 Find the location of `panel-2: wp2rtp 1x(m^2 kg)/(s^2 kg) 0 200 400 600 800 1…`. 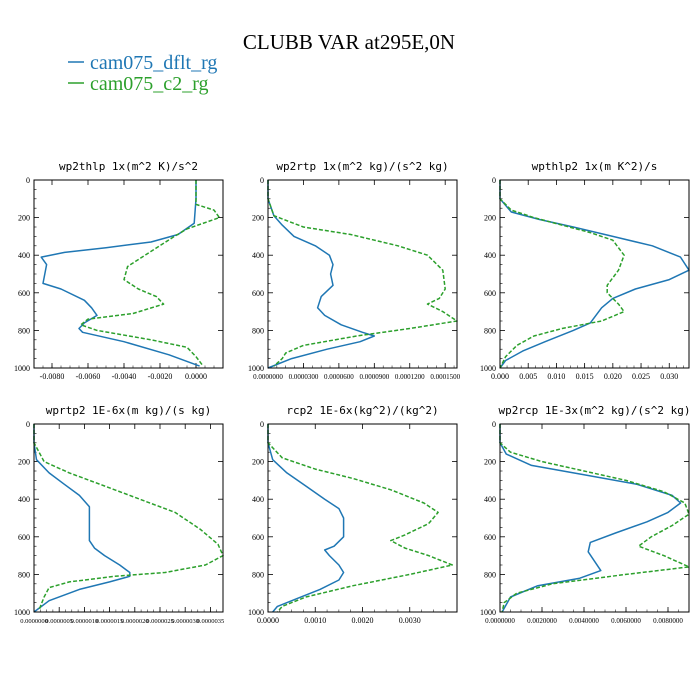

panel-2: wp2rtp 1x(m^2 kg)/(s^2 kg) 0 200 400 600 800 1… is located at coordinates (354, 270).